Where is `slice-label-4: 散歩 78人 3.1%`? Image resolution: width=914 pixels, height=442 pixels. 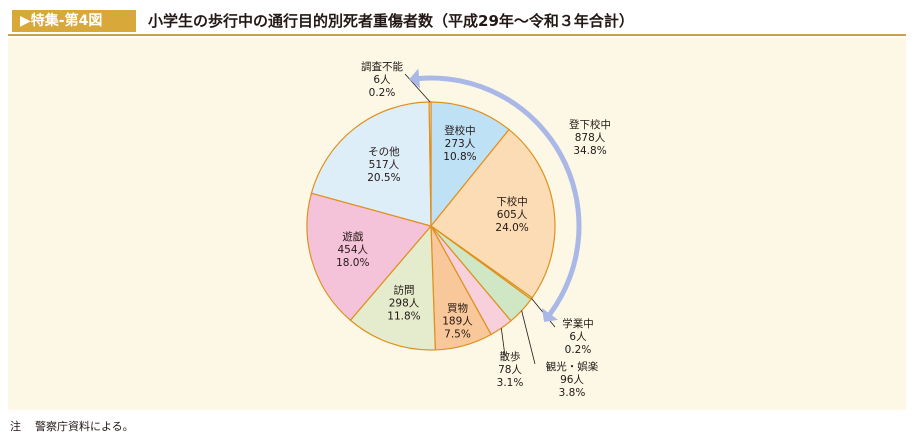 slice-label-4: 散歩 78人 3.1% is located at coordinates (510, 369).